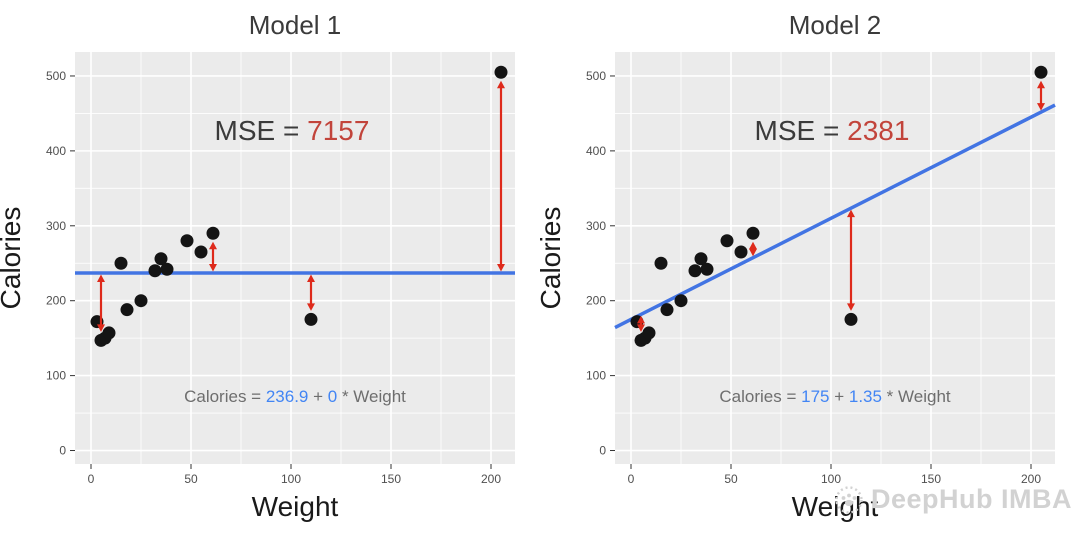 The width and height of the screenshot is (1080, 541). What do you see at coordinates (295, 25) in the screenshot?
I see `chart-title: Model 1` at bounding box center [295, 25].